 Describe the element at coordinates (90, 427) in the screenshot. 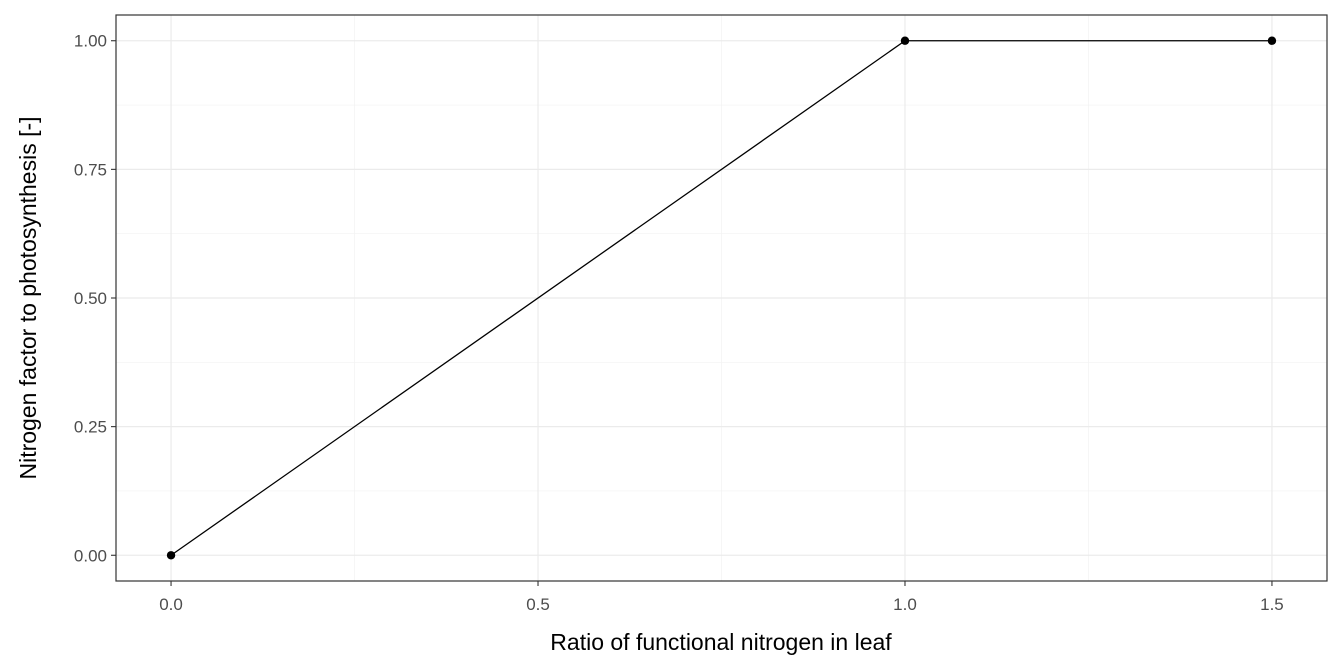

I see `y-tick-label: 0.25` at that location.